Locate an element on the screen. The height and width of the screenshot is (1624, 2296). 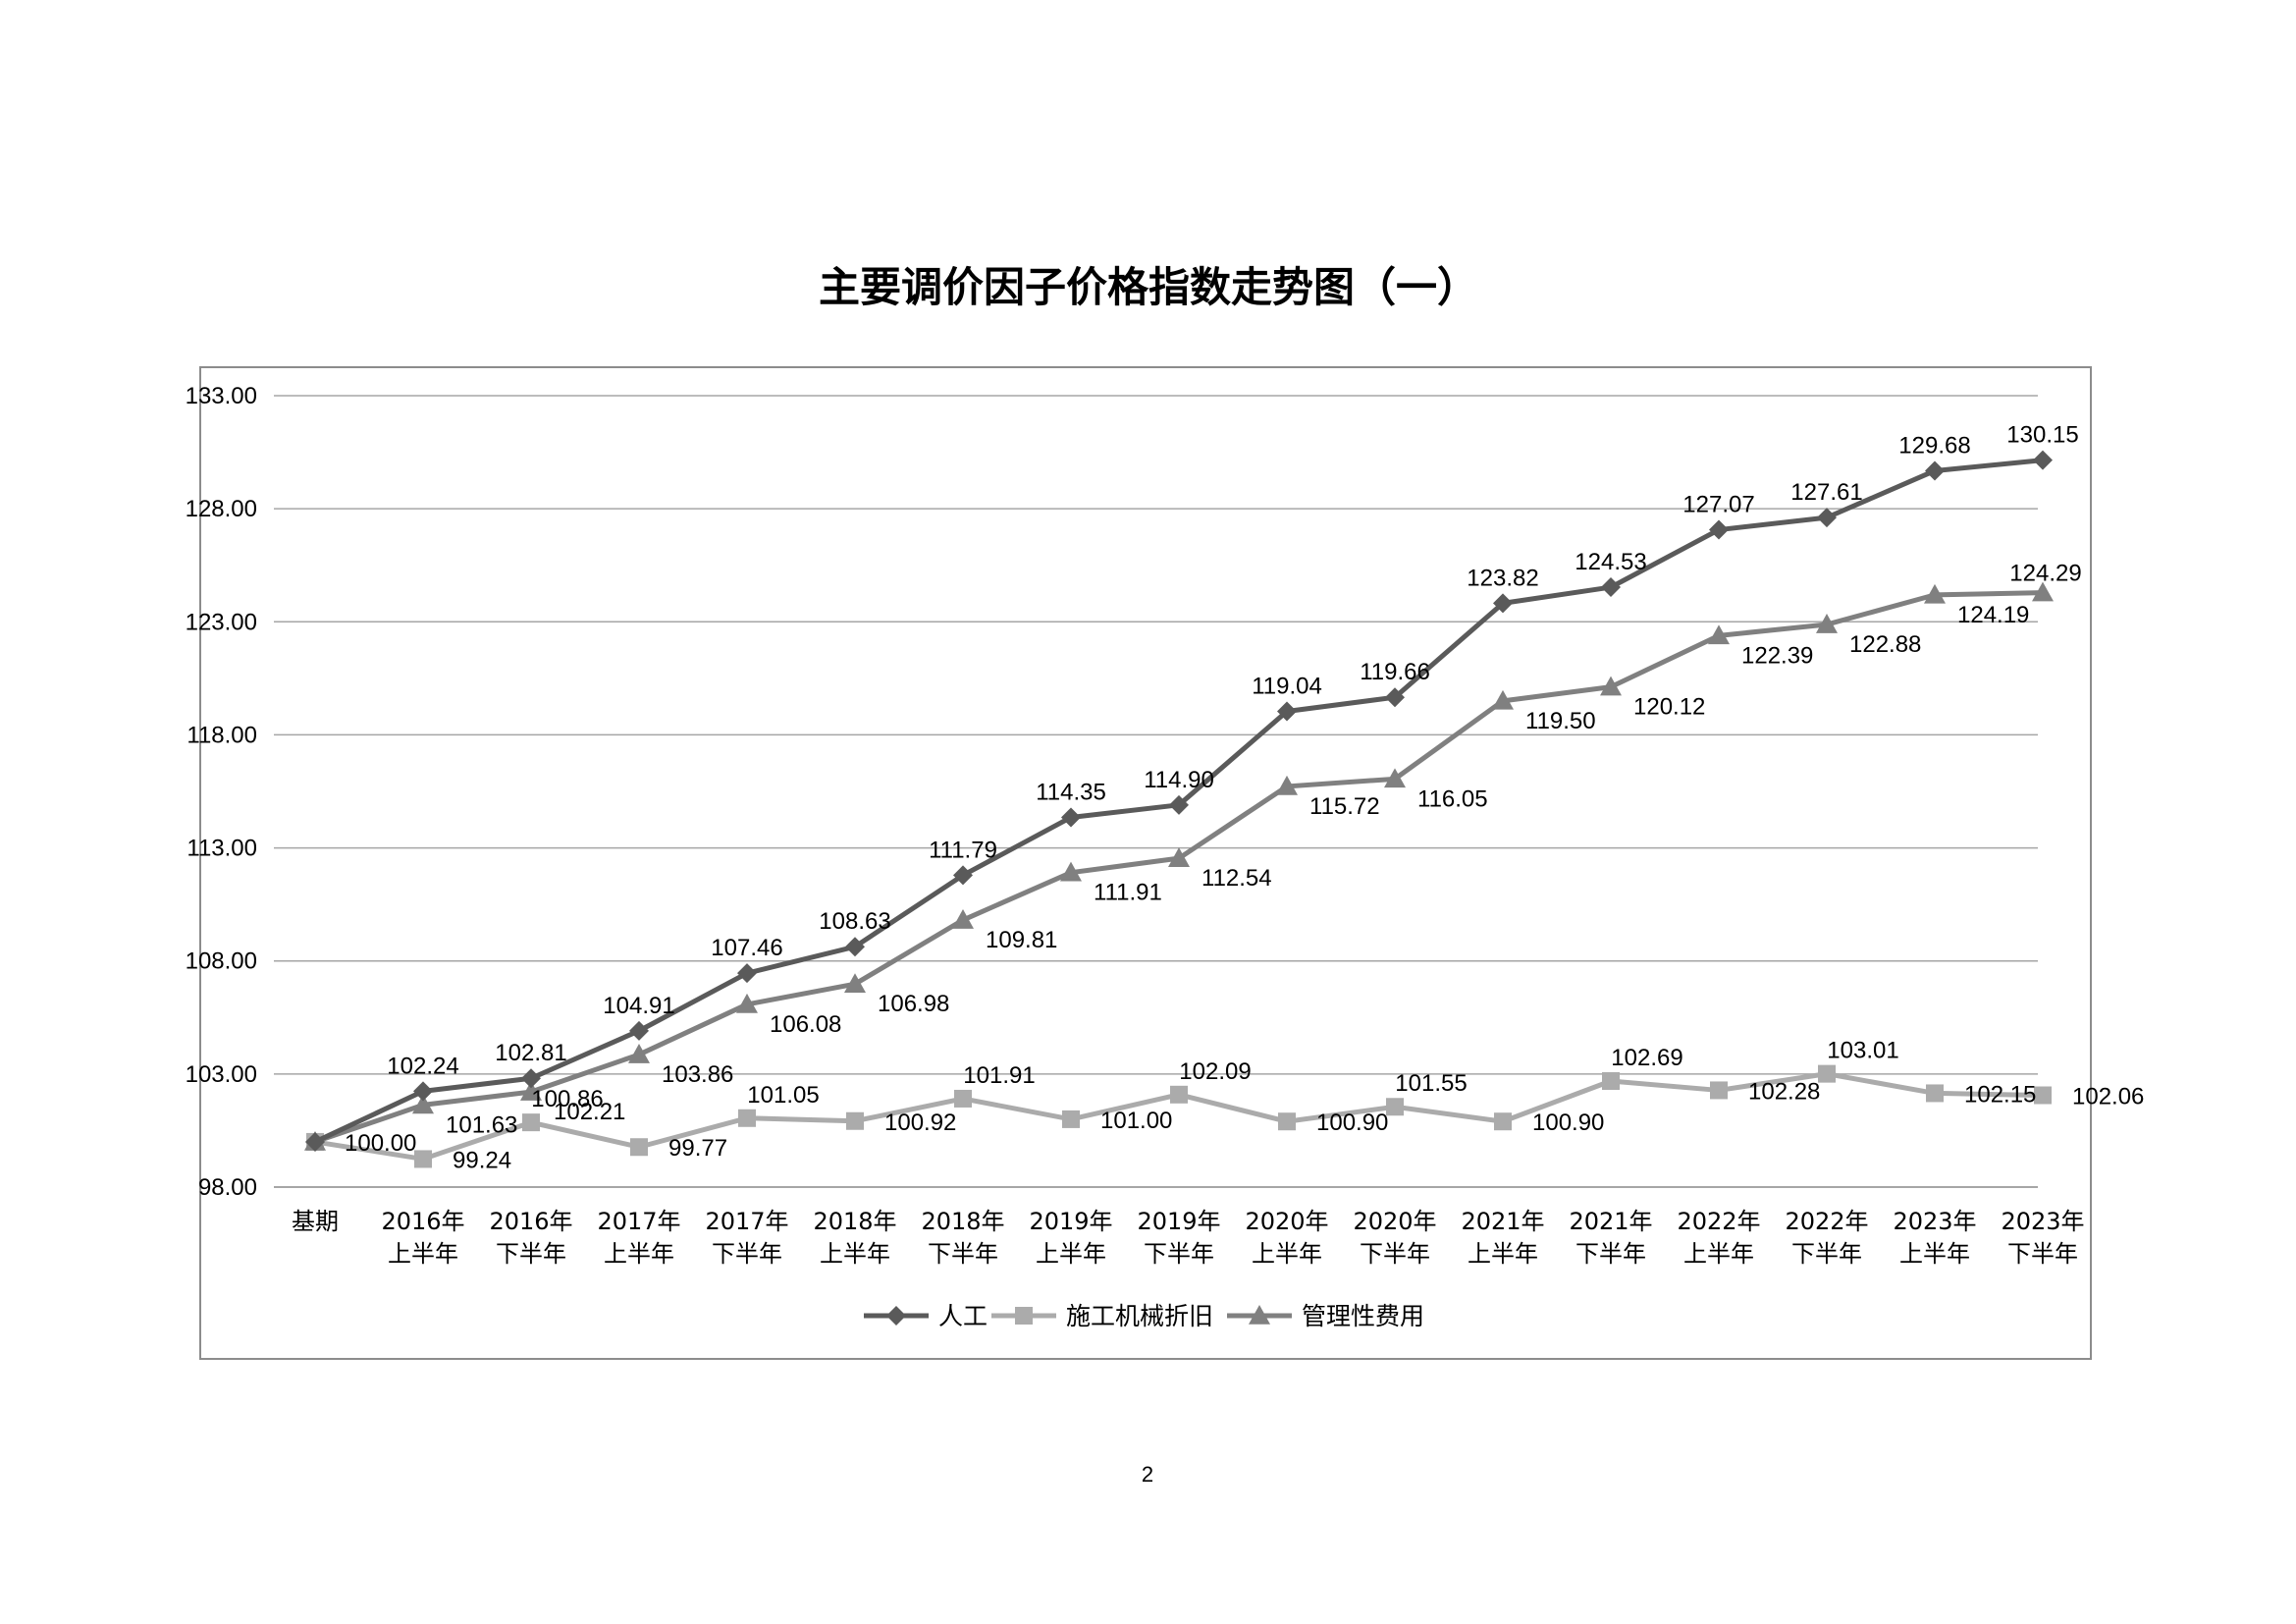
data-label: 122.88 is located at coordinates (1885, 644).